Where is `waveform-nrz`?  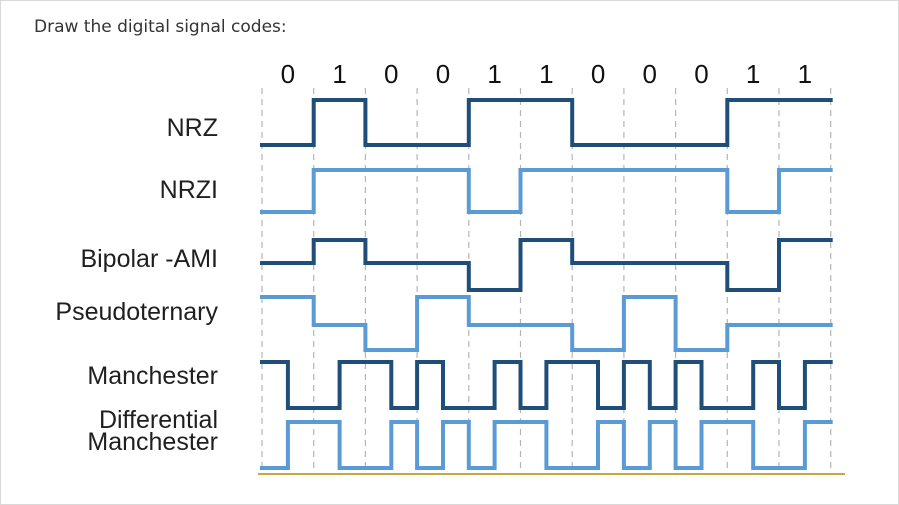 waveform-nrz is located at coordinates (546, 122).